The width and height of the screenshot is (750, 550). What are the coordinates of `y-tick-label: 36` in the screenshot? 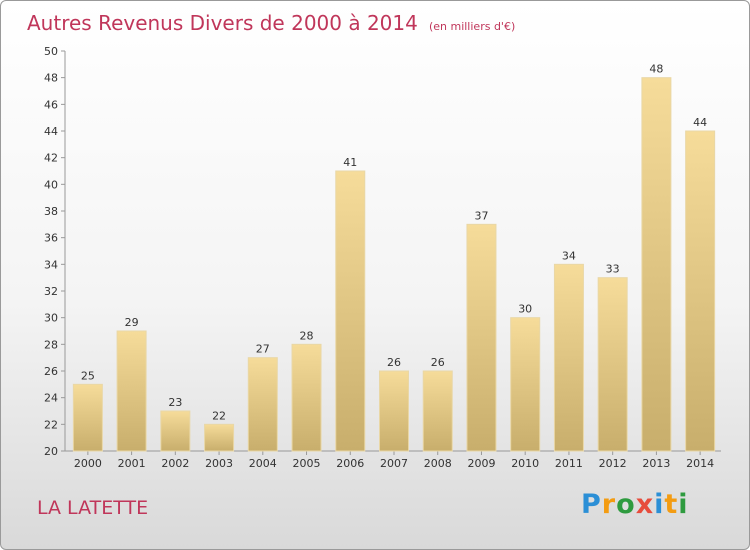 It's located at (51, 238).